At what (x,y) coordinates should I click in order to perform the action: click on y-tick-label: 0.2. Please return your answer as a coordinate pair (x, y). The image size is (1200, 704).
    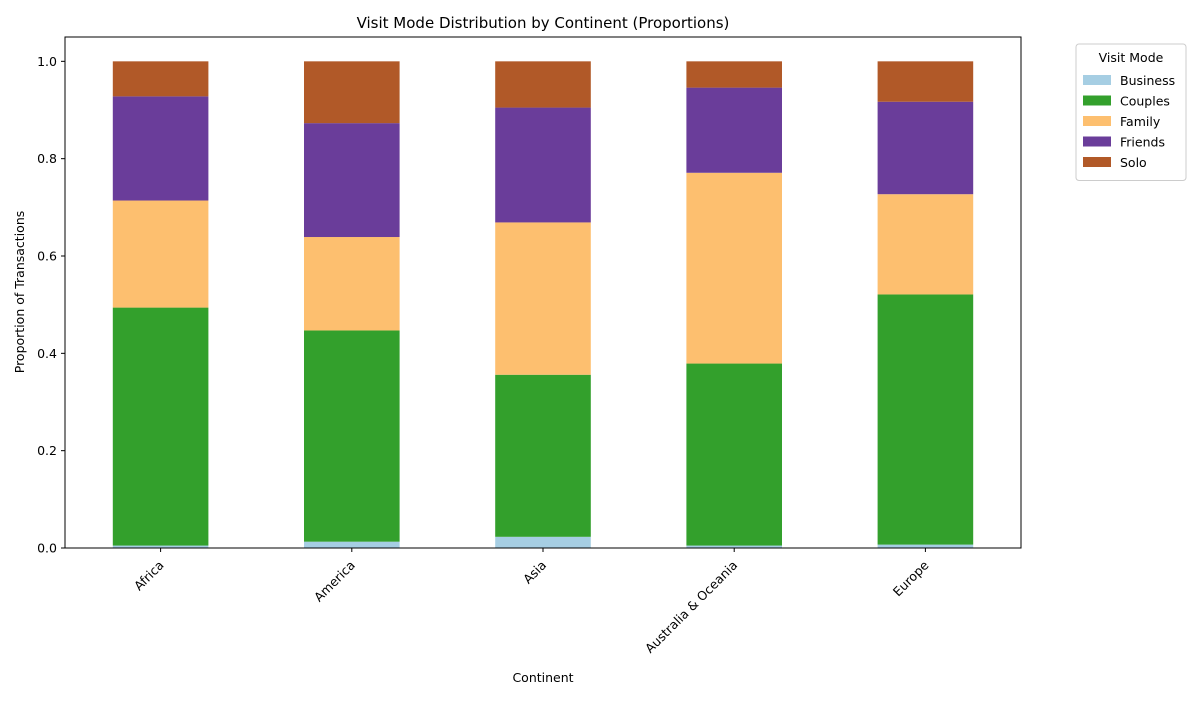
    Looking at the image, I should click on (47, 450).